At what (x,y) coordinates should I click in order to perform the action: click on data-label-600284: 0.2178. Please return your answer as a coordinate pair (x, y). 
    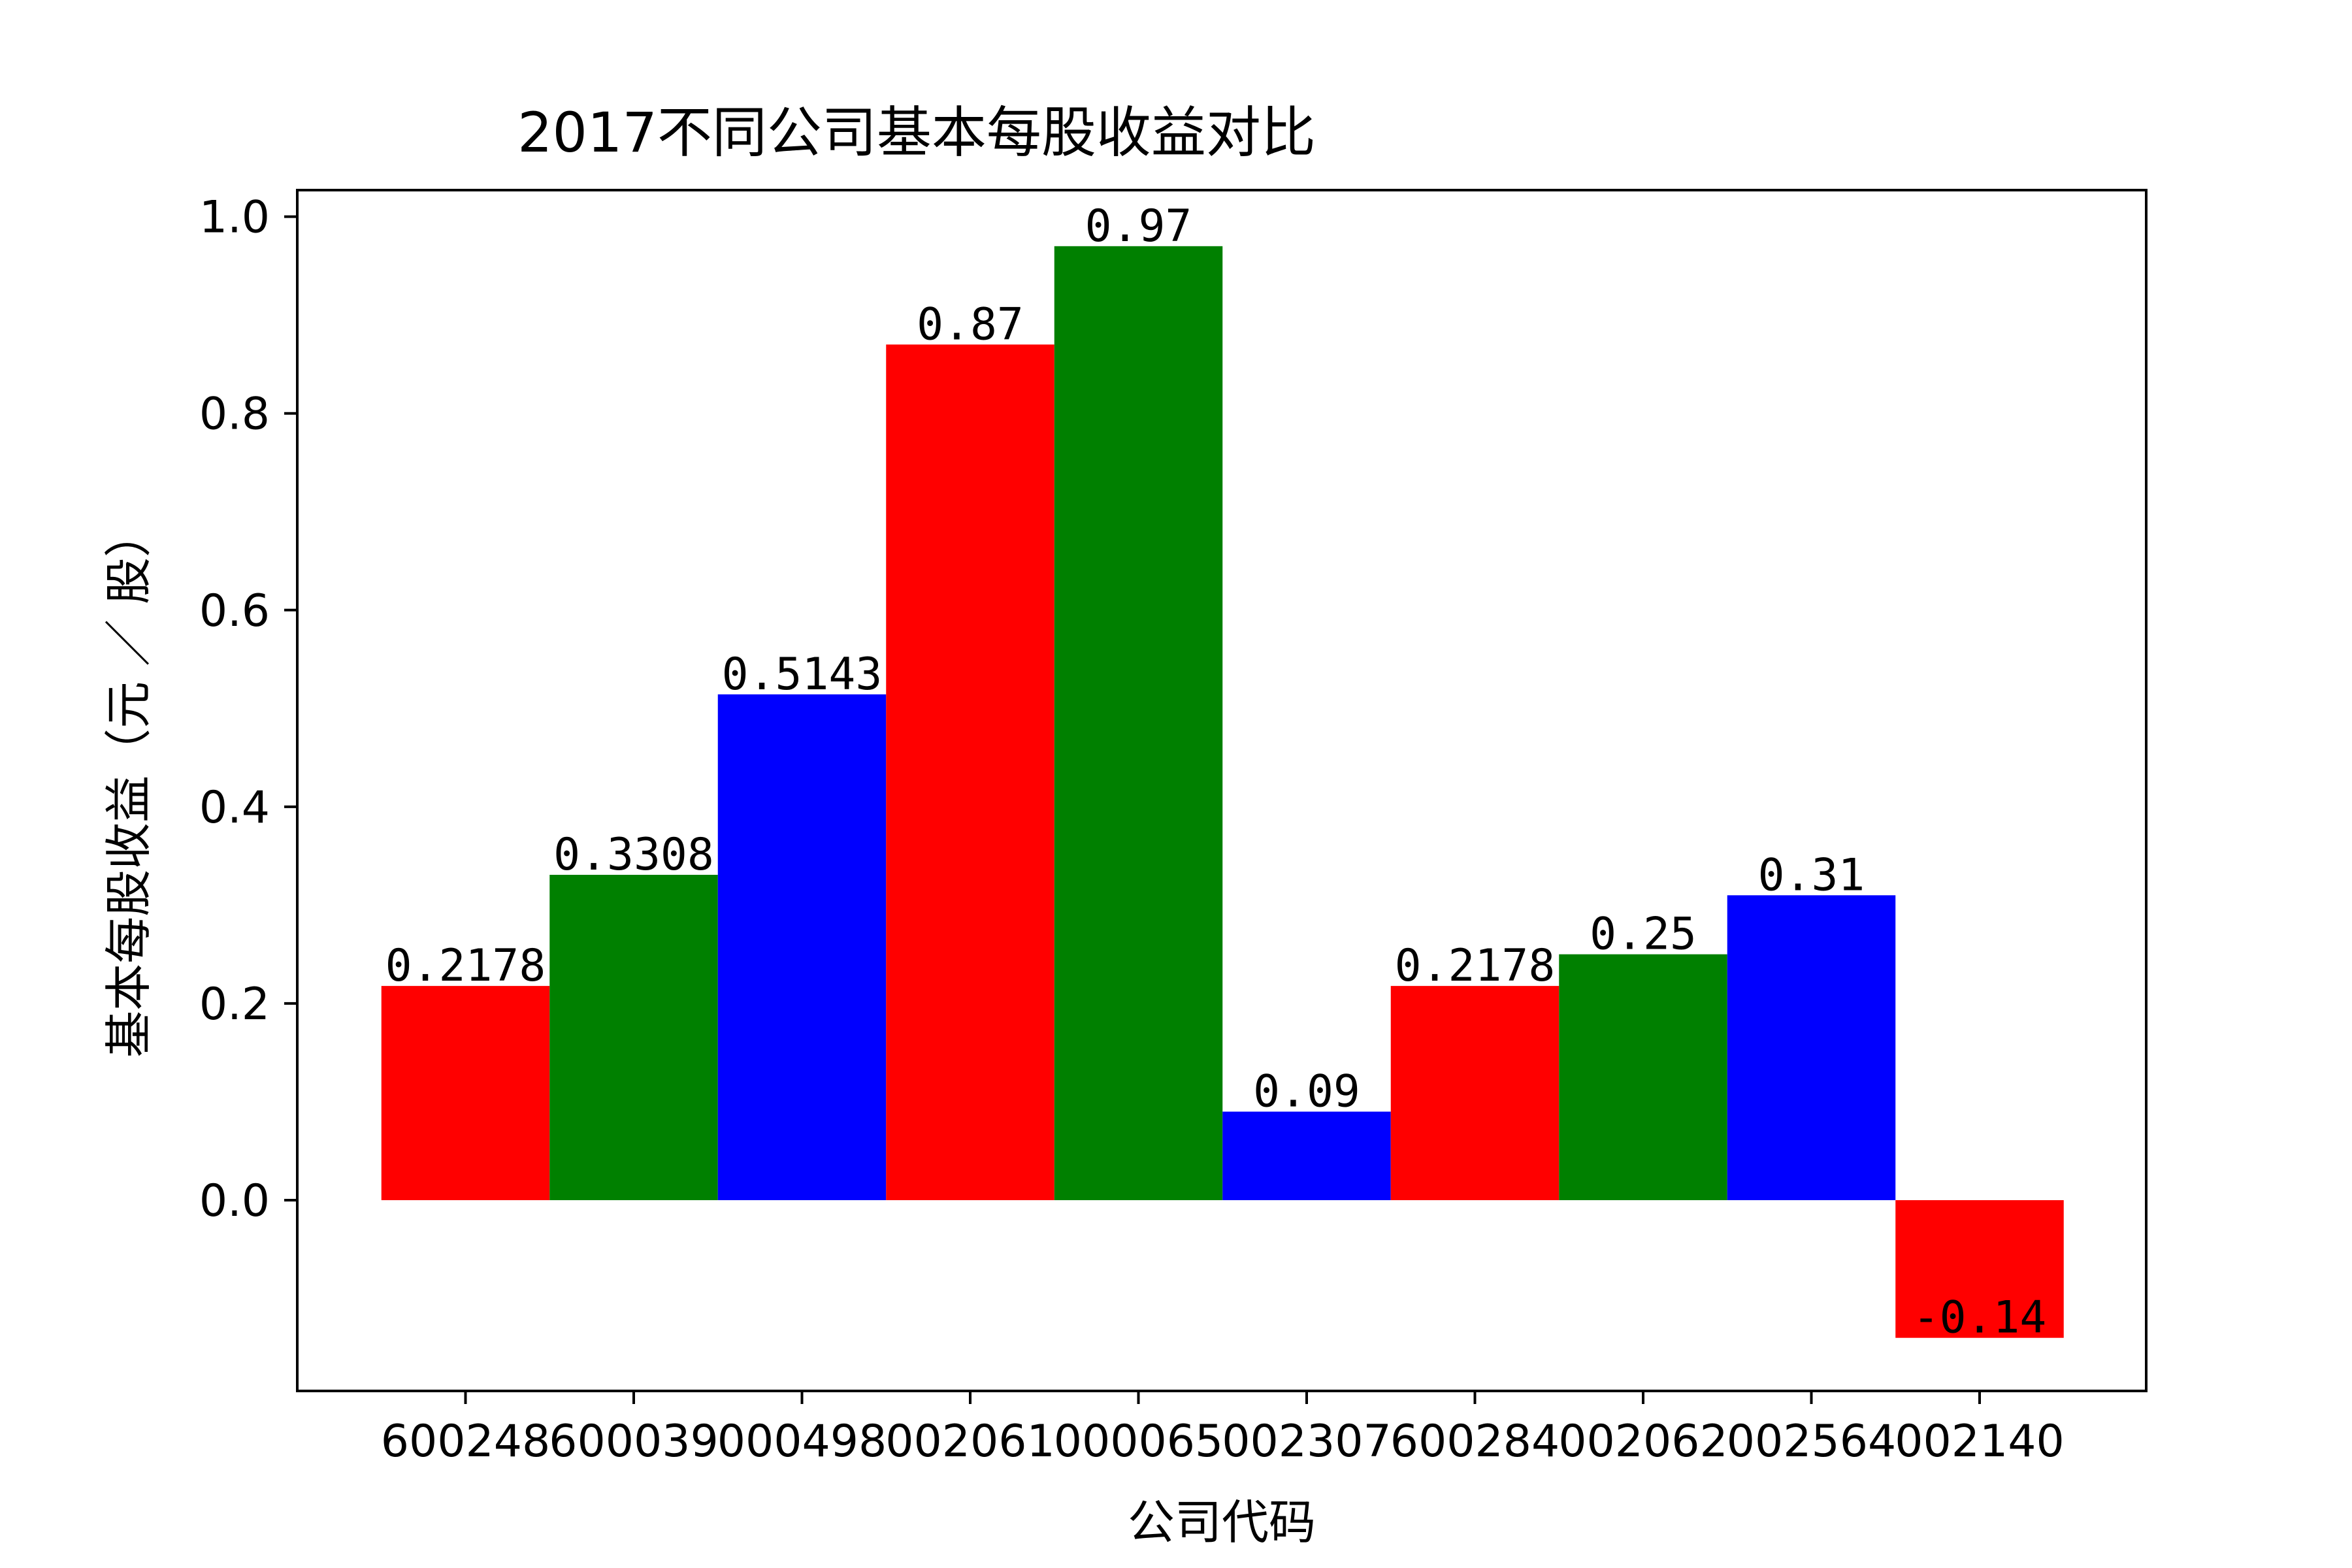
    Looking at the image, I should click on (1475, 966).